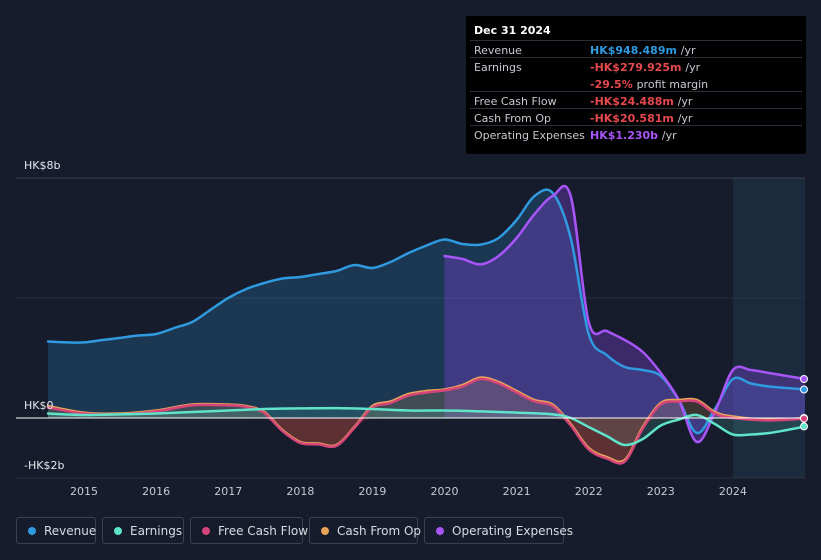 The width and height of the screenshot is (821, 560). What do you see at coordinates (645, 67) in the screenshot?
I see `tooltip-value: -HK$279.925m /yr` at bounding box center [645, 67].